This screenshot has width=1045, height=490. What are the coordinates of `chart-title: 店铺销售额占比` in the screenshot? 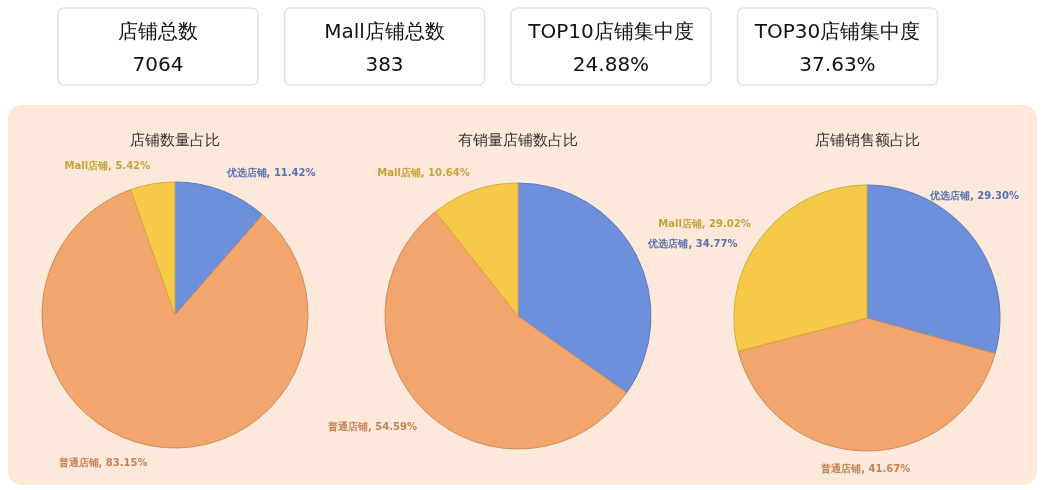 It's located at (867, 140).